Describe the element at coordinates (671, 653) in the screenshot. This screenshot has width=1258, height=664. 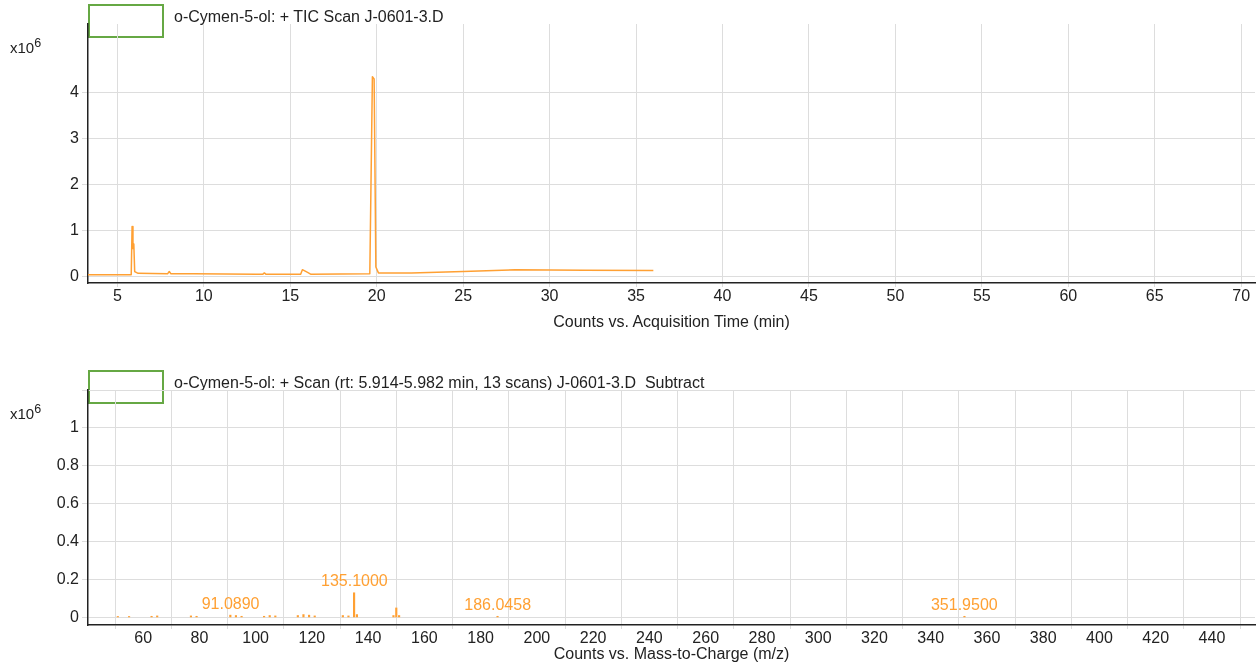
I see `x-axis-title: Counts vs. Mass-to-Charge (m/z)` at that location.